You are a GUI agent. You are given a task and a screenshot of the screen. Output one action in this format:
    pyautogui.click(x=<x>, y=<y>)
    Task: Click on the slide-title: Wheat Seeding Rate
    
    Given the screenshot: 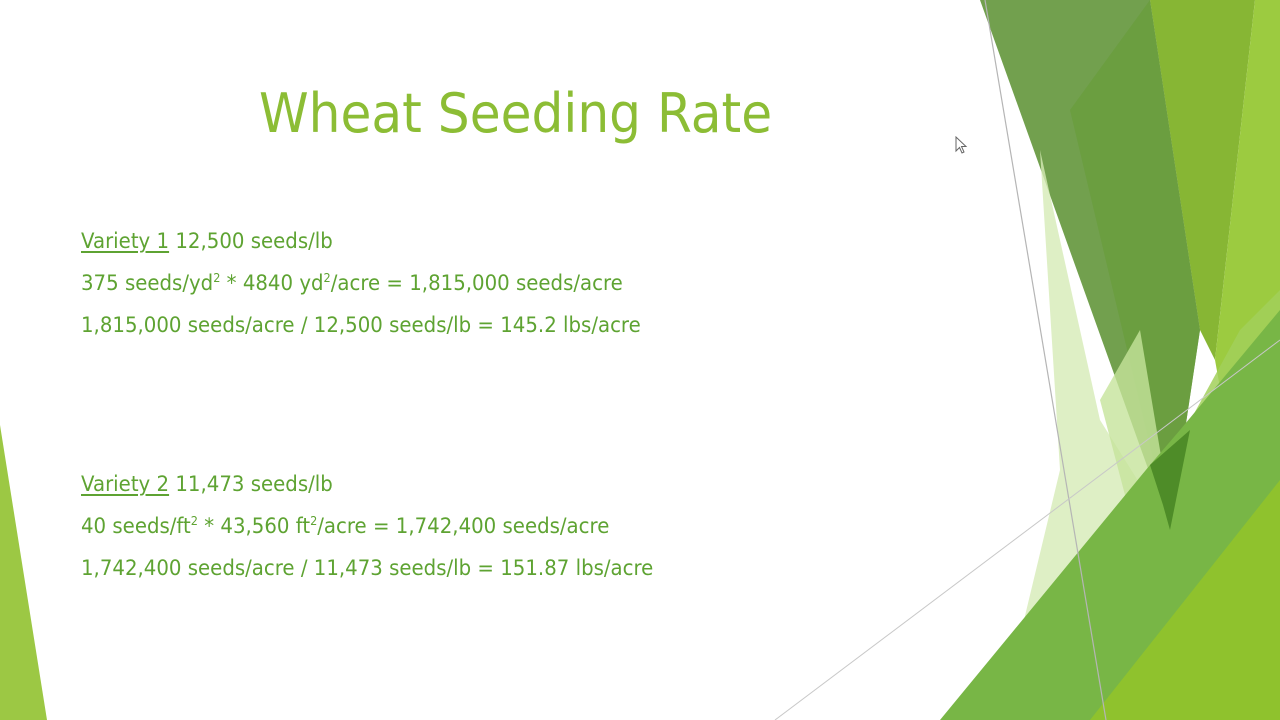 What is the action you would take?
    pyautogui.click(x=516, y=113)
    